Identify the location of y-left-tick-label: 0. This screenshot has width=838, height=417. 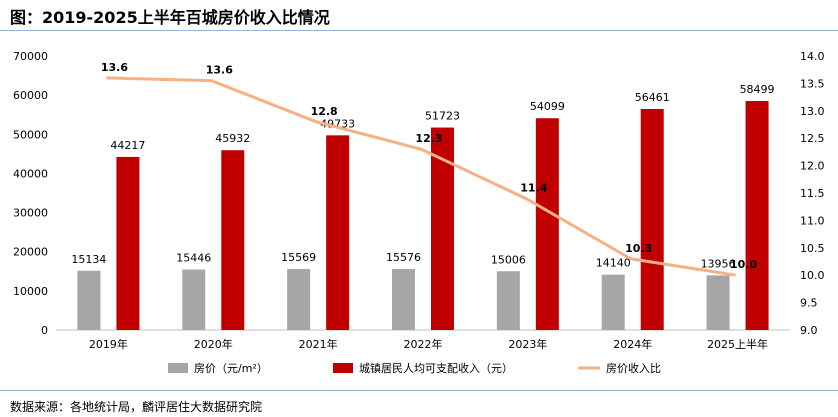
(44, 330).